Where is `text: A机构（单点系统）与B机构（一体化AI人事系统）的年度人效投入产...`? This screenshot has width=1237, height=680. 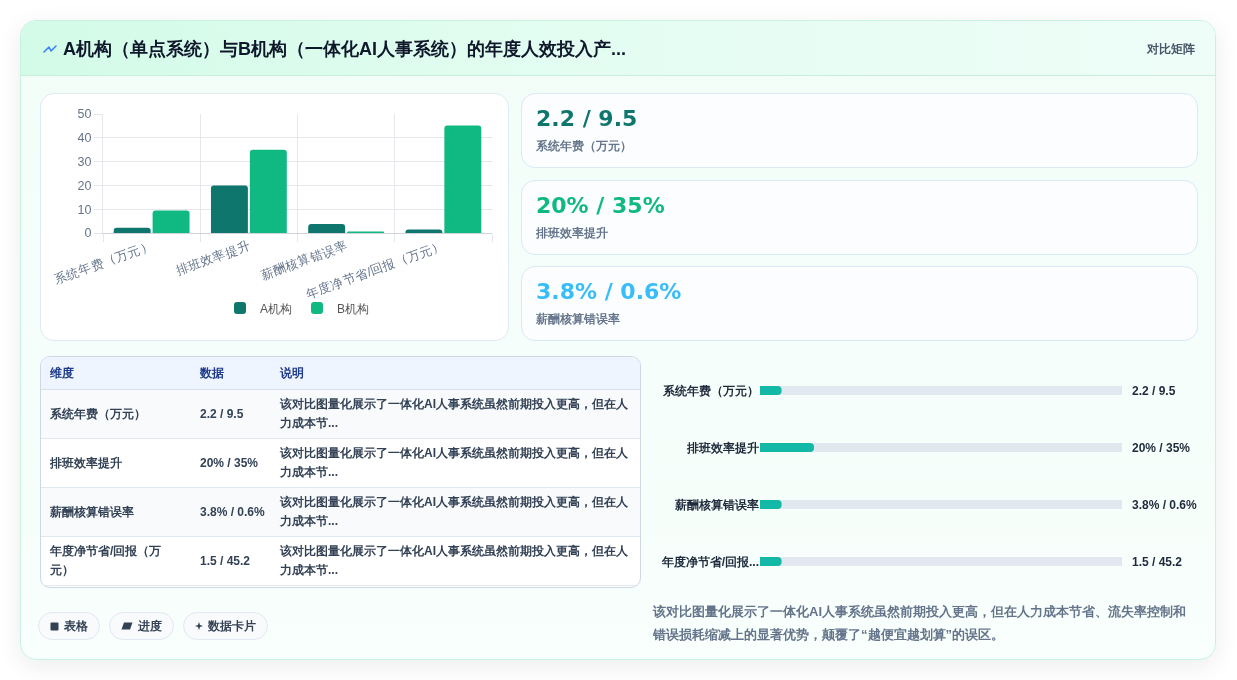 text: A机构（单点系统）与B机构（一体化AI人事系统）的年度人效投入产... is located at coordinates (345, 49).